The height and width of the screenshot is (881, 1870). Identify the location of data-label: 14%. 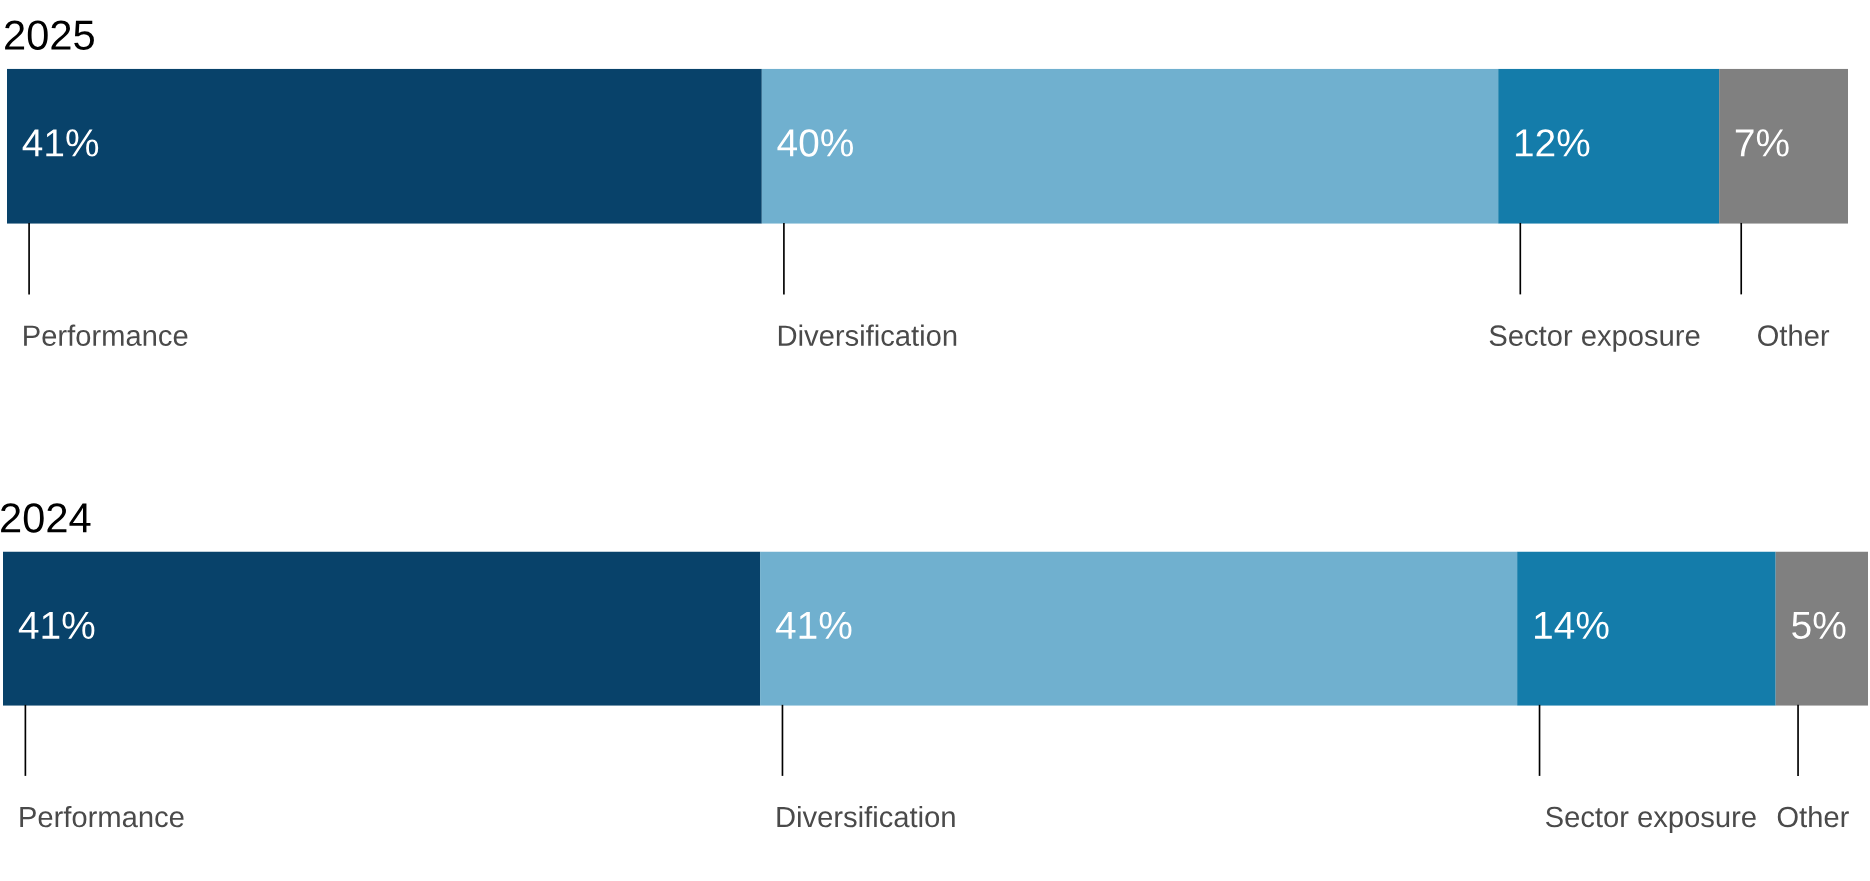
(1572, 625).